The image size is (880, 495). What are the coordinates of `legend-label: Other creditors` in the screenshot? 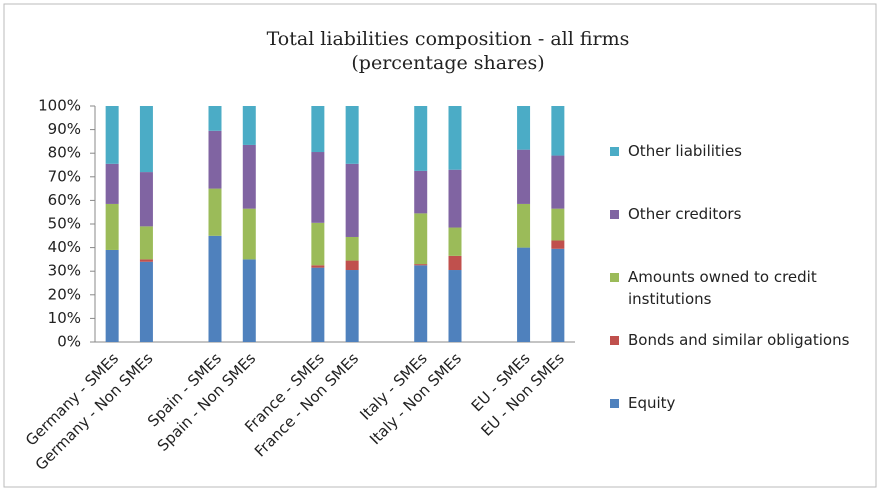 It's located at (685, 214).